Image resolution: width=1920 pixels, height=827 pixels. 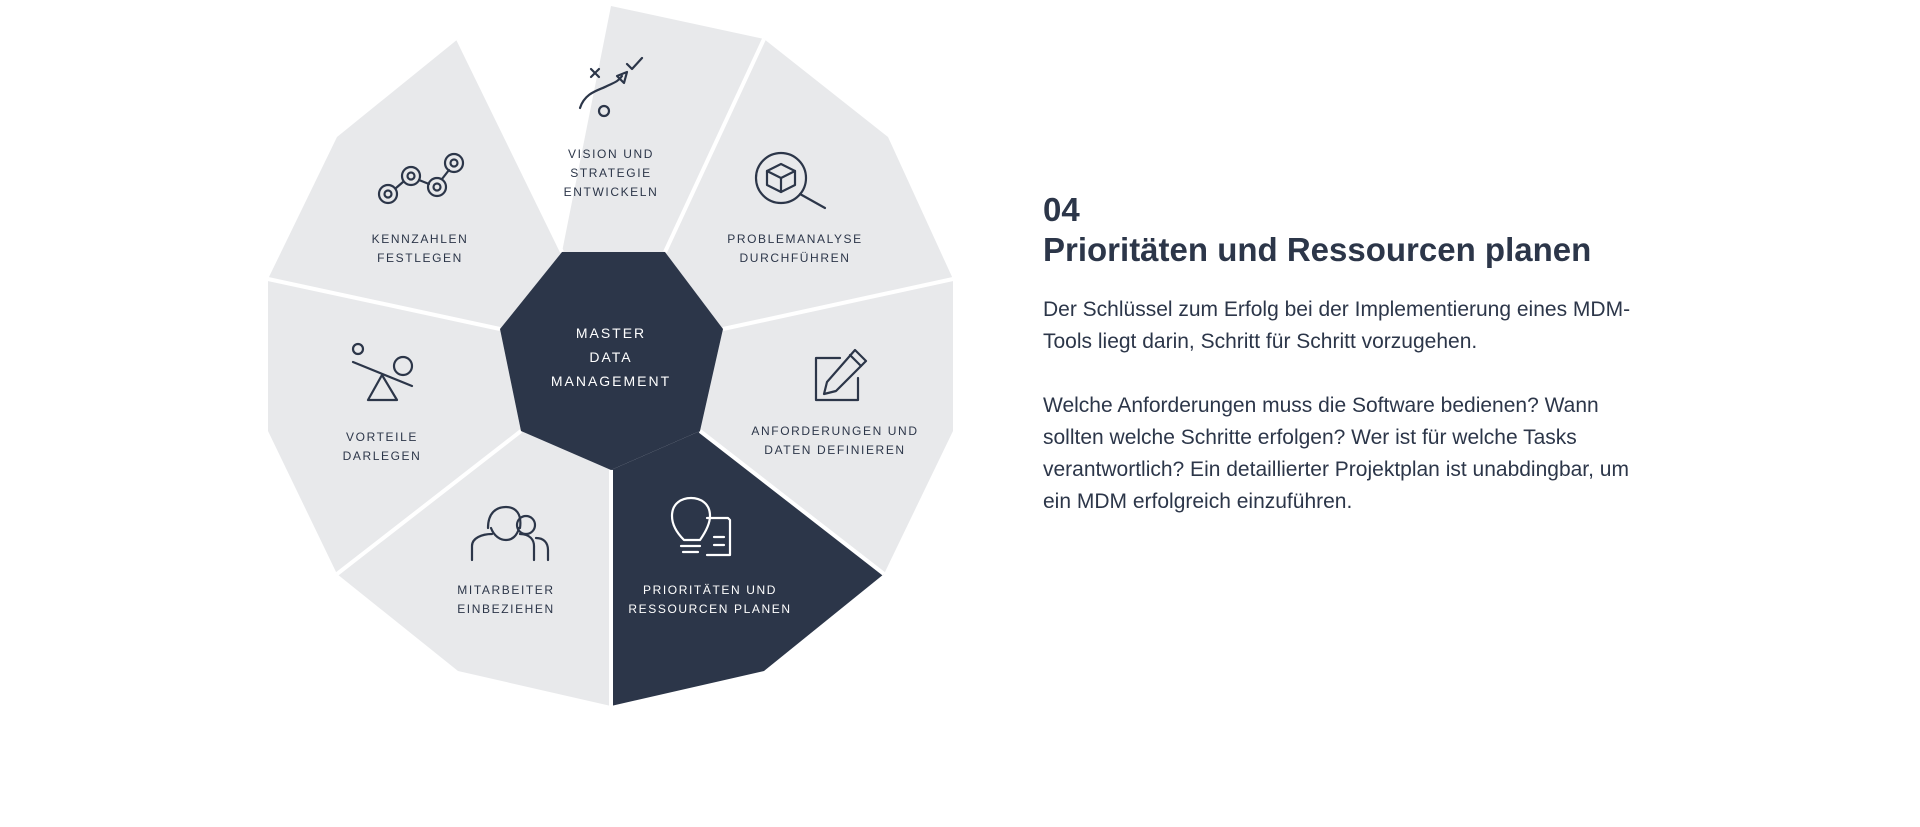 I want to click on line-graph-icon, so click(x=421, y=178).